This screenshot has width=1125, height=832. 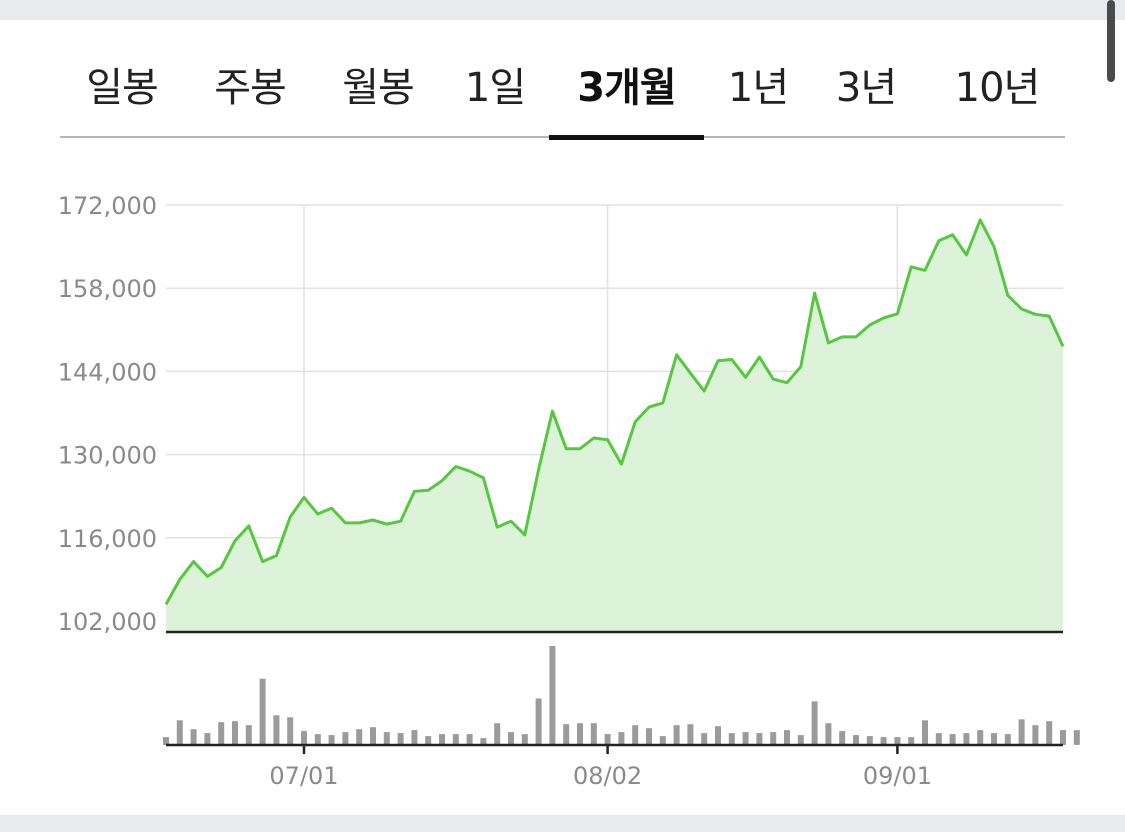 What do you see at coordinates (495, 88) in the screenshot?
I see `tab-1-day: 1일` at bounding box center [495, 88].